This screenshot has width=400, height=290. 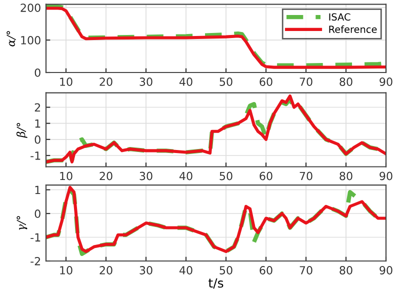 What do you see at coordinates (216, 283) in the screenshot?
I see `x-axis-title: t/s` at bounding box center [216, 283].